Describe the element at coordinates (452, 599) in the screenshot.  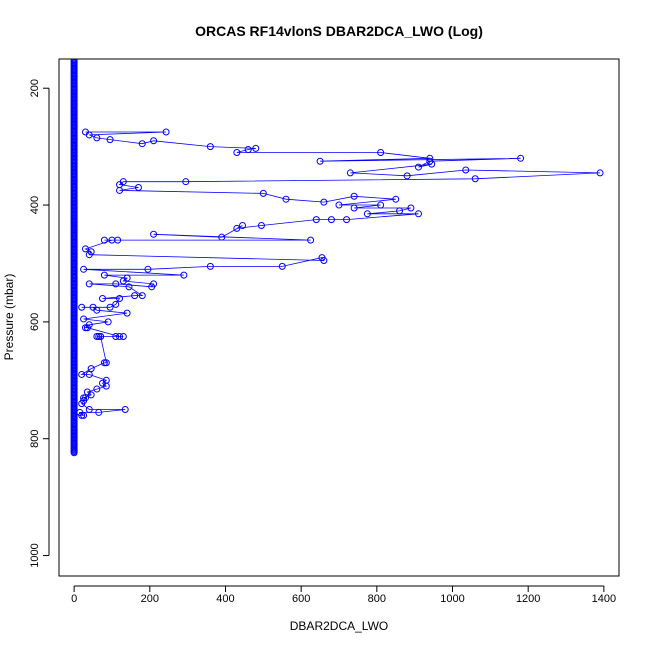
I see `x-tick-label: 1000` at that location.